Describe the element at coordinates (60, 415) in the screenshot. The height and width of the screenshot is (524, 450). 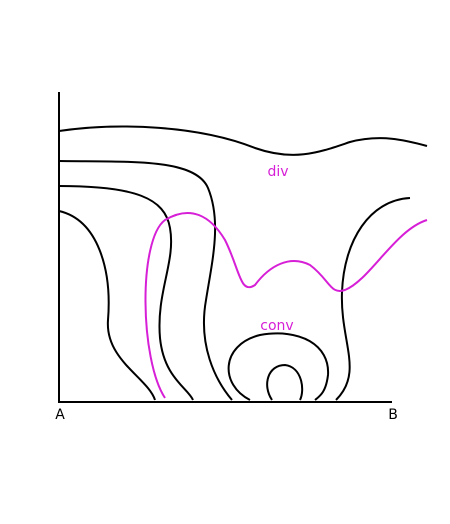
I see `axis-start-label: A` at that location.